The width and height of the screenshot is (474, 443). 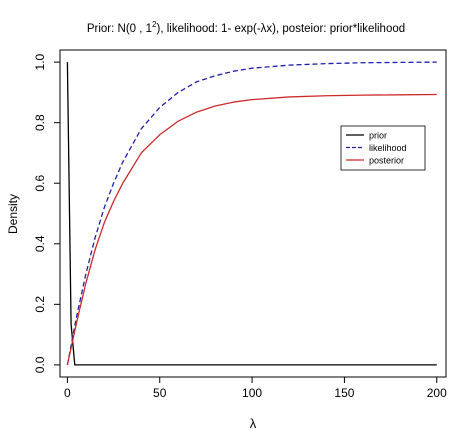 What do you see at coordinates (388, 148) in the screenshot?
I see `legend-label-likelihood: likelihood` at bounding box center [388, 148].